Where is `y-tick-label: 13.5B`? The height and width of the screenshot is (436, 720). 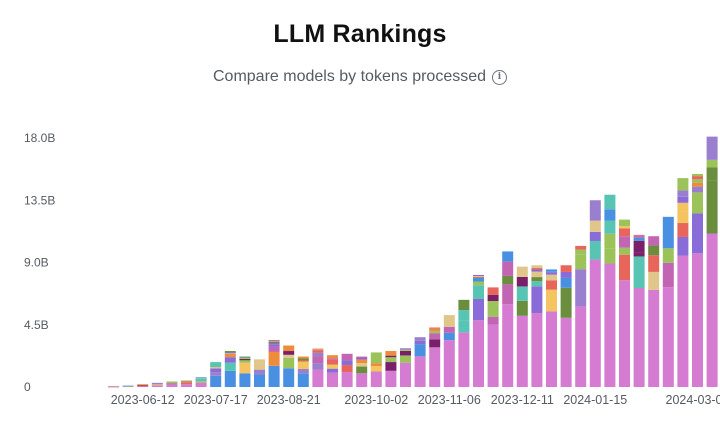 y-tick-label: 13.5B is located at coordinates (39, 200).